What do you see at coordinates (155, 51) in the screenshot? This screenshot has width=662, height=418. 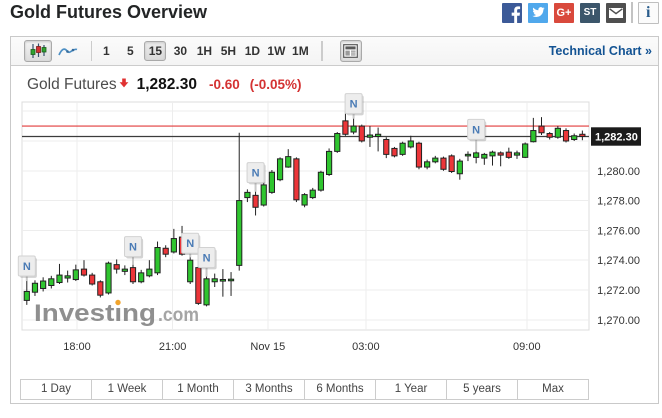 I see `interval-15: 15` at bounding box center [155, 51].